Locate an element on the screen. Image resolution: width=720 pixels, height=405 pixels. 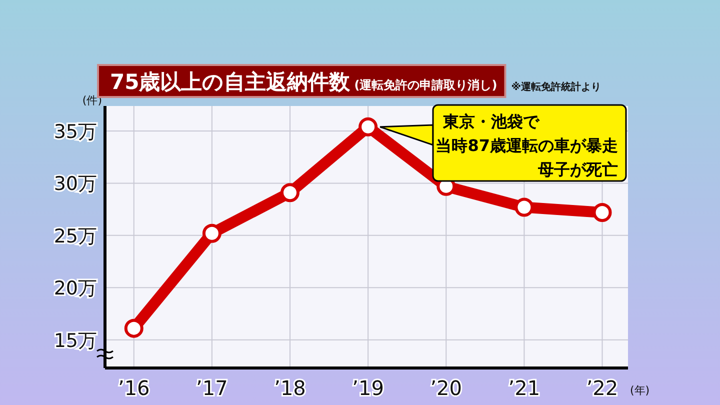
y-tick-label: 30万 is located at coordinates (75, 184).